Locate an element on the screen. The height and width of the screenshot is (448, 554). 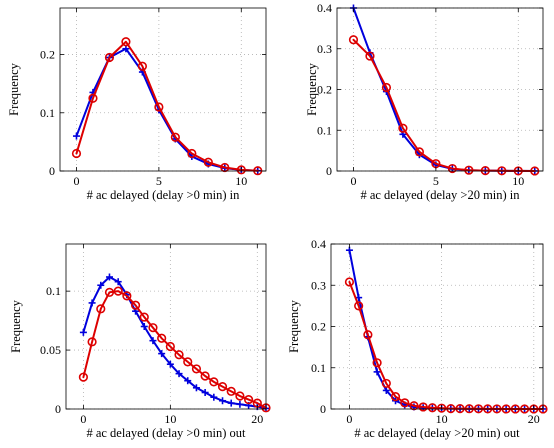
y-tick-label: 0.05 is located at coordinates (50, 350).